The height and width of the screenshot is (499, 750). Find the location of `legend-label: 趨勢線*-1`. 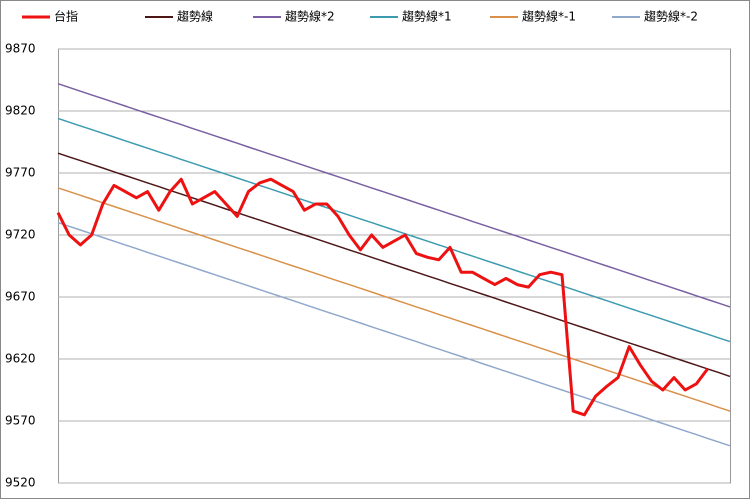

legend-label: 趨勢線*-1 is located at coordinates (549, 16).